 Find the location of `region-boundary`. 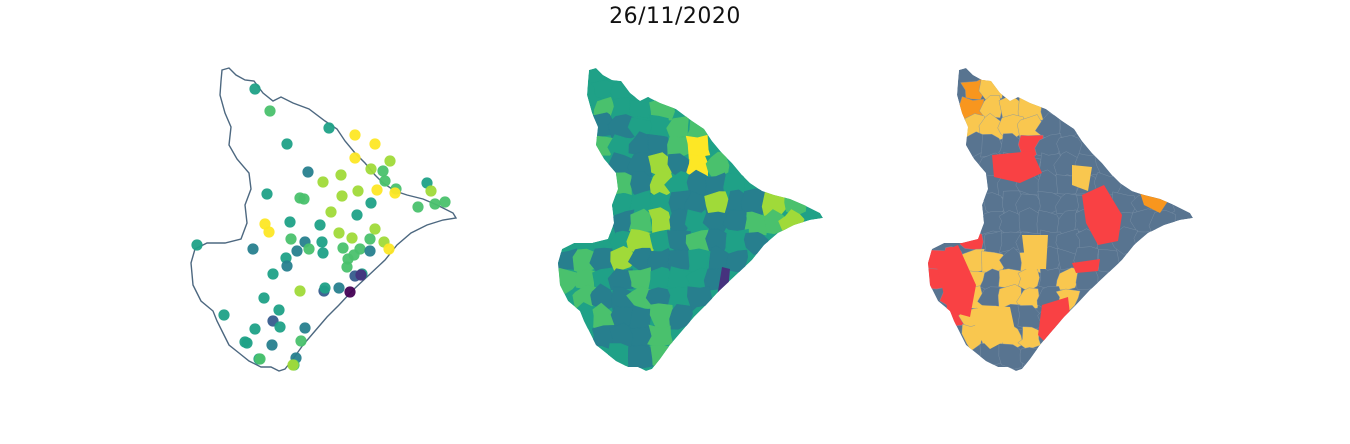

region-boundary is located at coordinates (324, 219).